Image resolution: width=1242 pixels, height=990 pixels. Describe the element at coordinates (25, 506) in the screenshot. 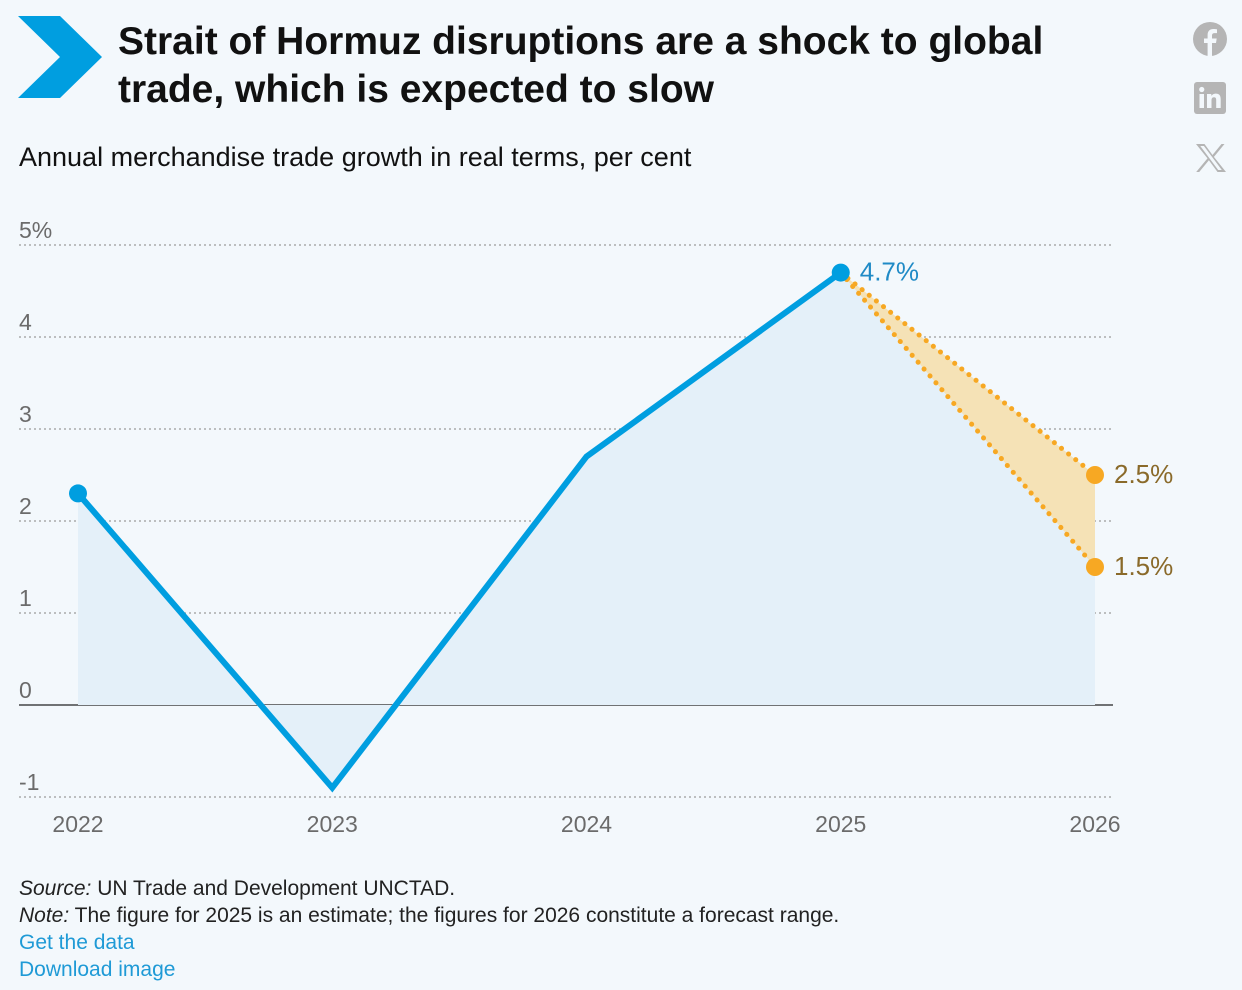

I see `y-tick-label: 2` at that location.